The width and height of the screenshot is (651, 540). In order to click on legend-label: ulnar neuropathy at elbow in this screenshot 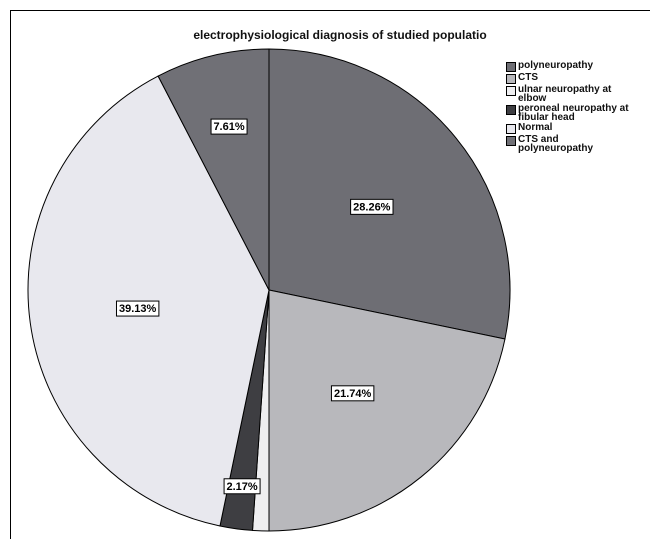, I will do `click(565, 94)`.